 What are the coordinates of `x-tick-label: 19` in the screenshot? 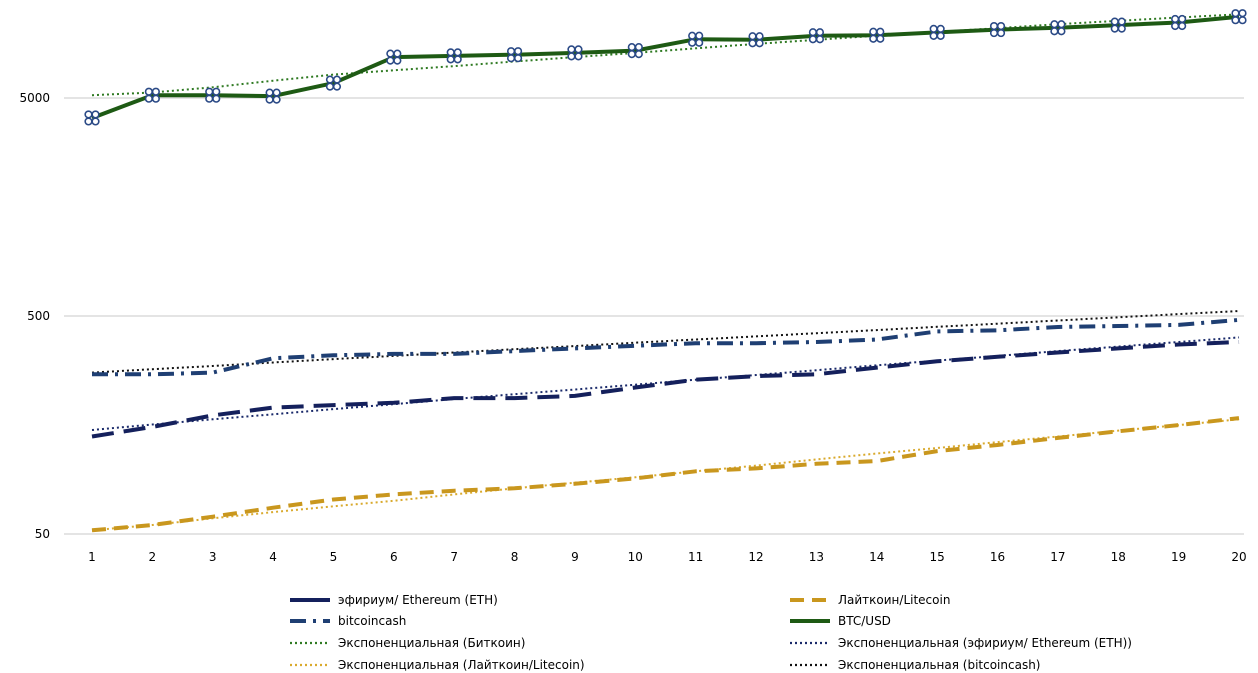 It's located at (1178, 557).